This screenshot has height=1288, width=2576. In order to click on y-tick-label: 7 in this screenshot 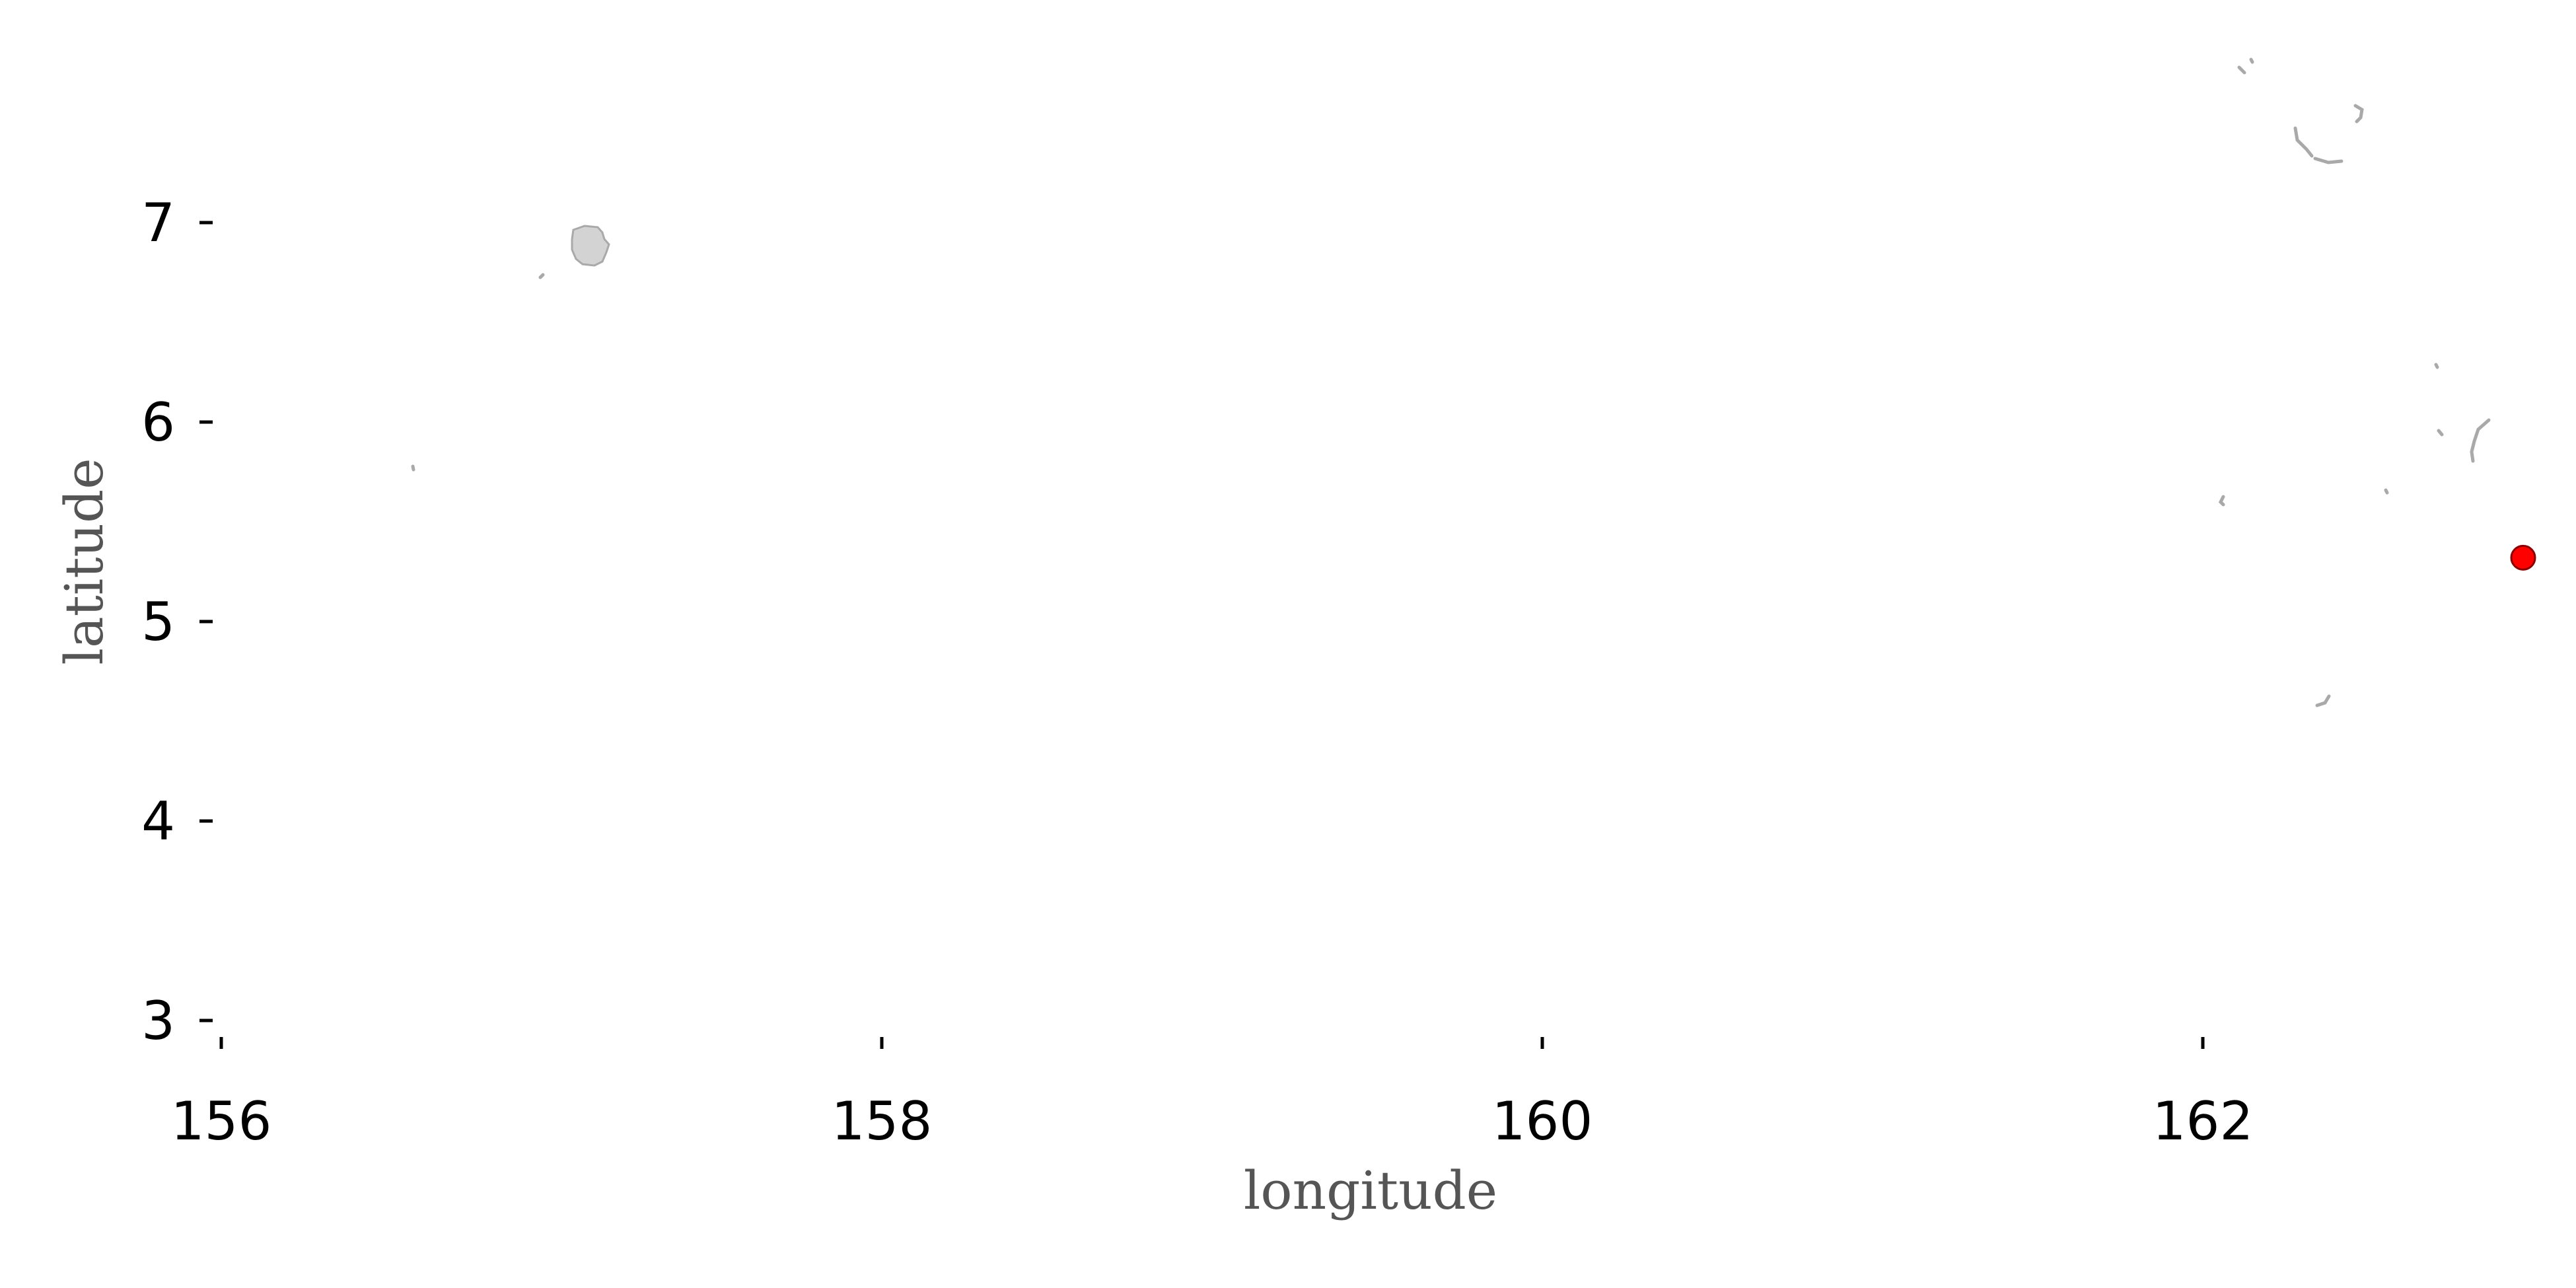, I will do `click(158, 223)`.